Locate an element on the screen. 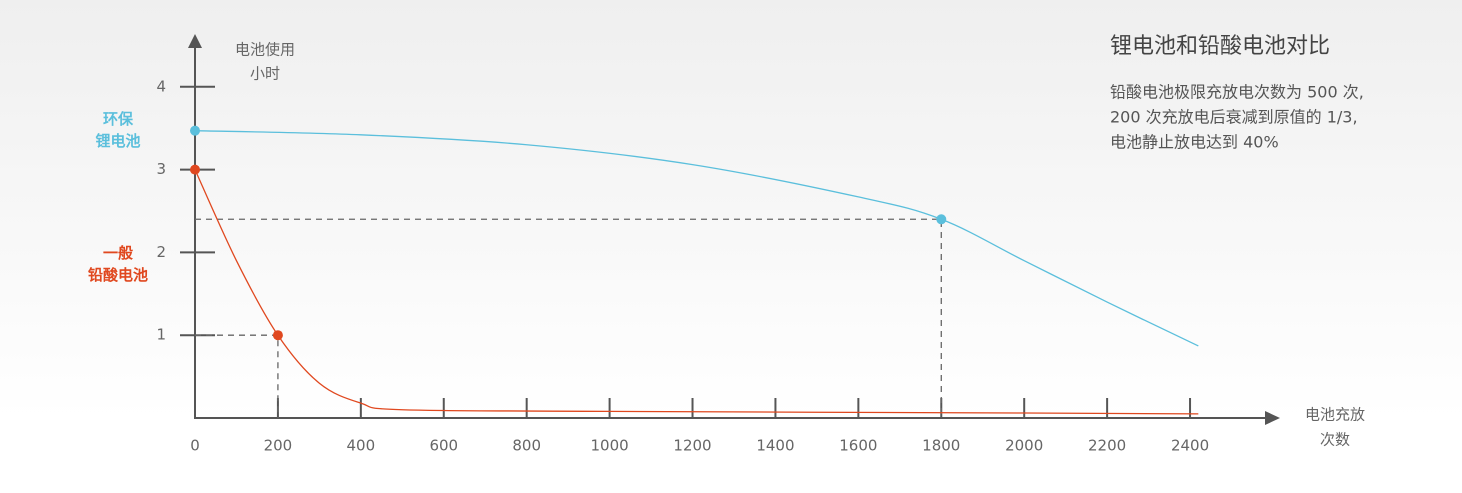  x-tick-label: 400 is located at coordinates (361, 446).